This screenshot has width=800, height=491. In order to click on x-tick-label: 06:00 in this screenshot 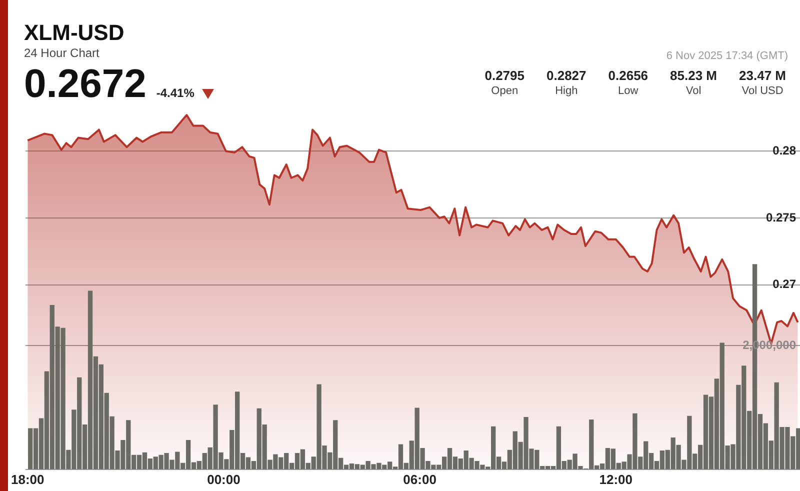, I will do `click(419, 479)`.